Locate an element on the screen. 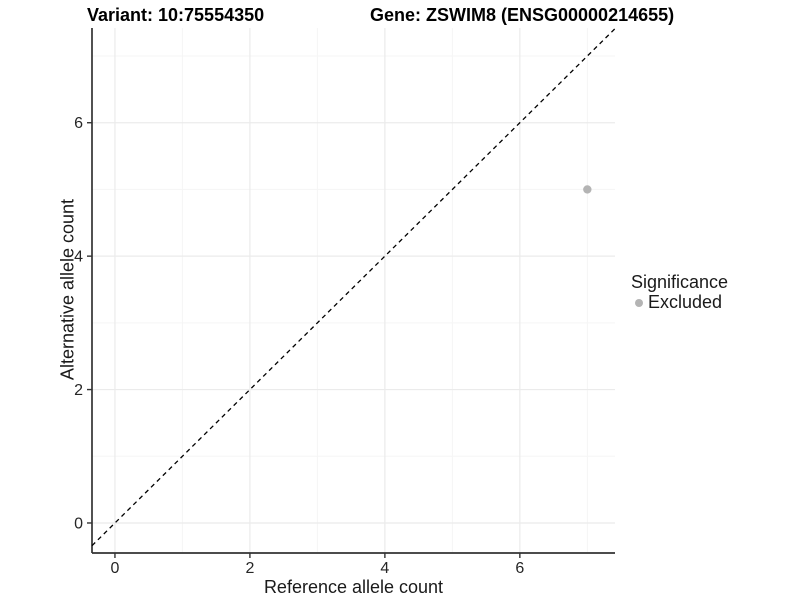  y-tick-label-0: 0 is located at coordinates (78, 523).